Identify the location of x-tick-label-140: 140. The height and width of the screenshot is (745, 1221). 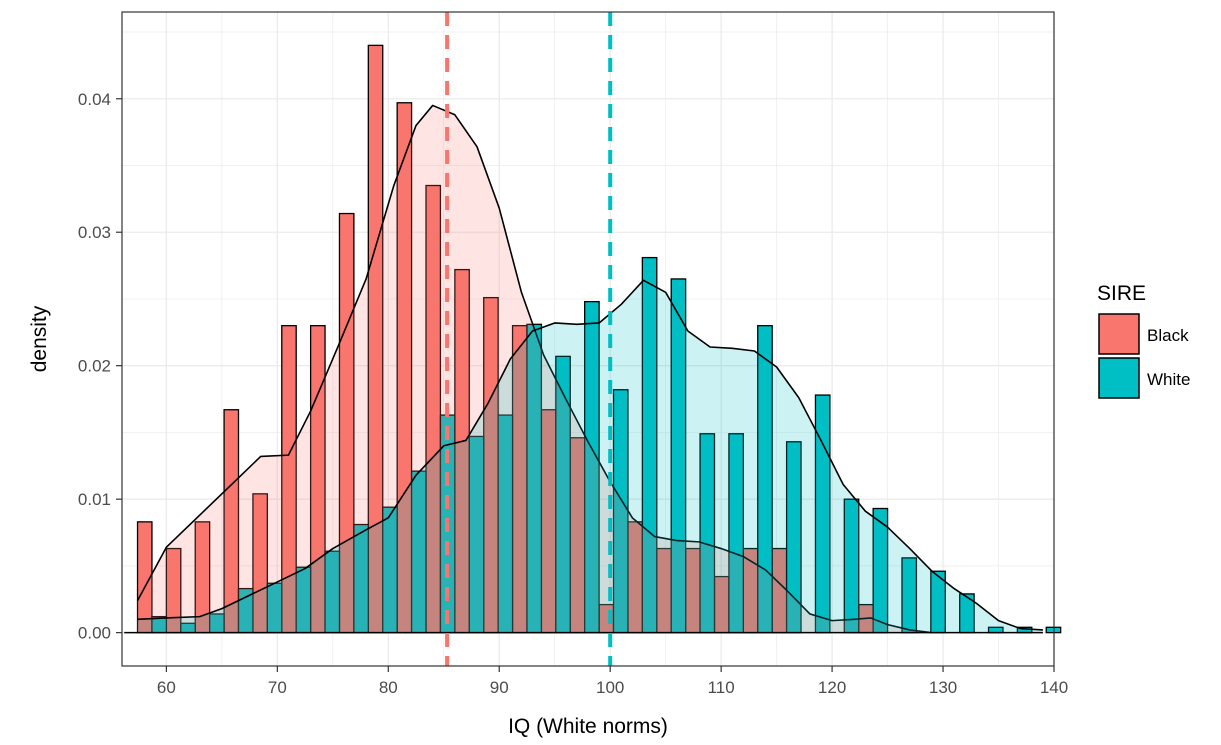
(1054, 687).